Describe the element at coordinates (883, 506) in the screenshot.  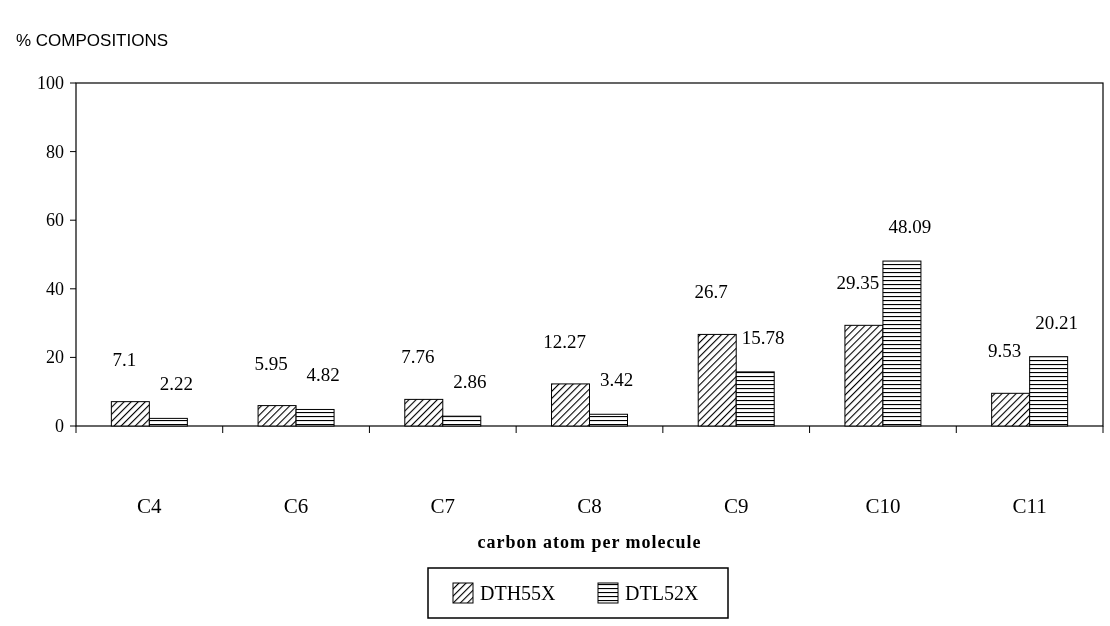
I see `x-tick-label: C10` at that location.